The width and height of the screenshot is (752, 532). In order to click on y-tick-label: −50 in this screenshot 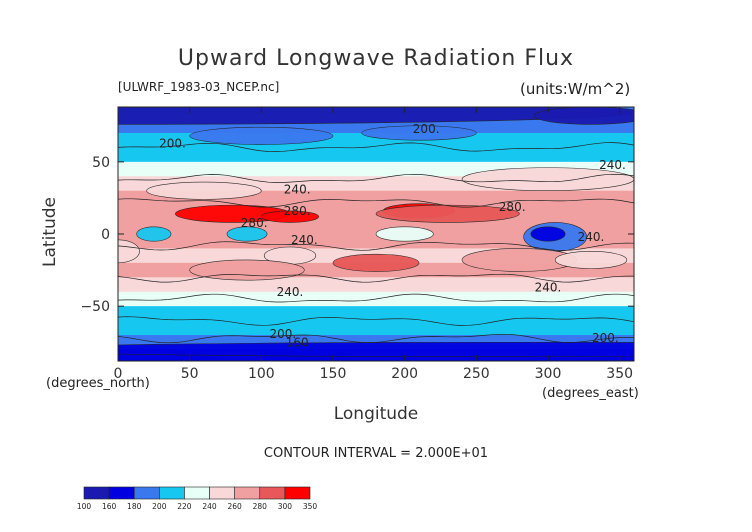, I will do `click(95, 307)`.